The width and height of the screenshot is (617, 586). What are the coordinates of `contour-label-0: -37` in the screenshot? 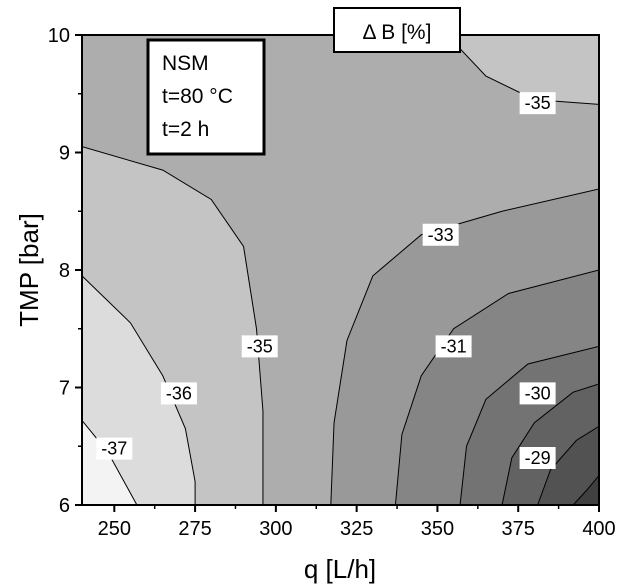 It's located at (114, 449).